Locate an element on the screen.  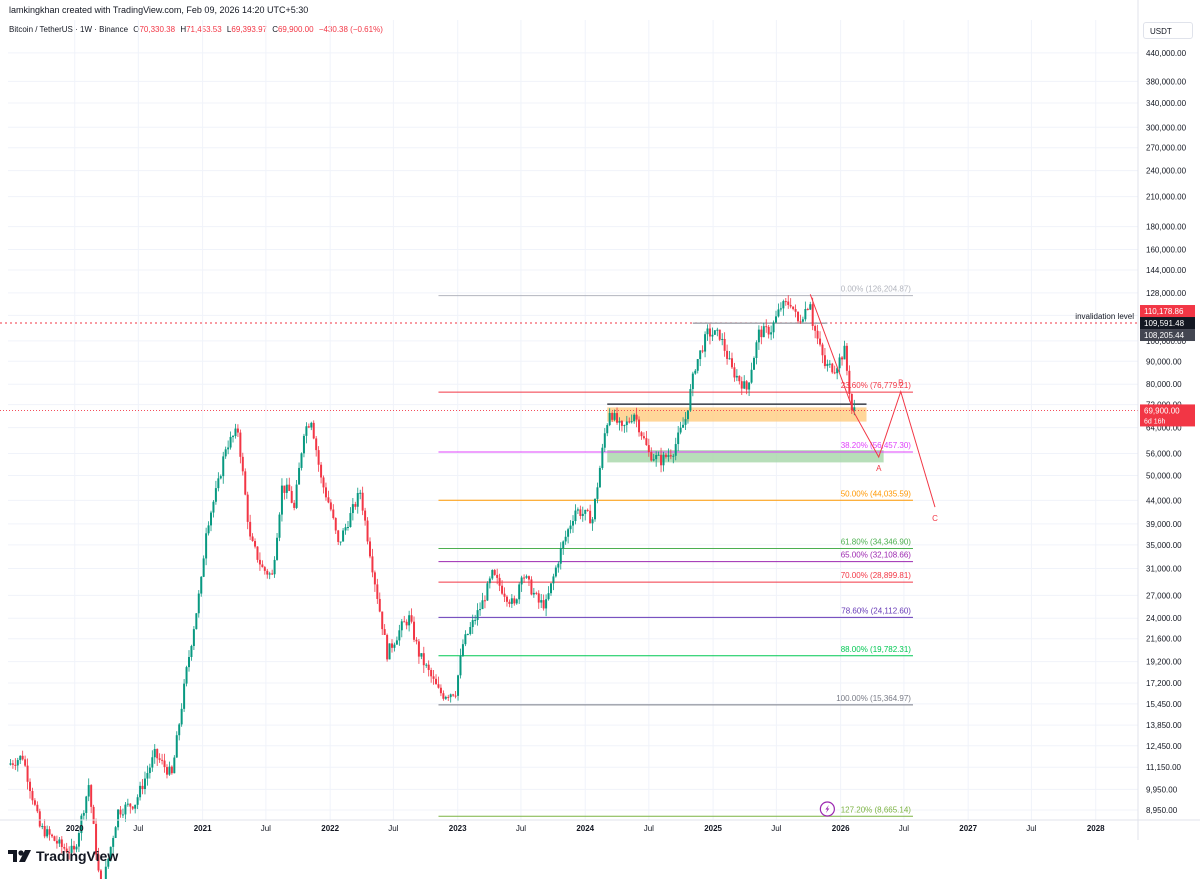
time-tick-label: 2024 is located at coordinates (585, 828).